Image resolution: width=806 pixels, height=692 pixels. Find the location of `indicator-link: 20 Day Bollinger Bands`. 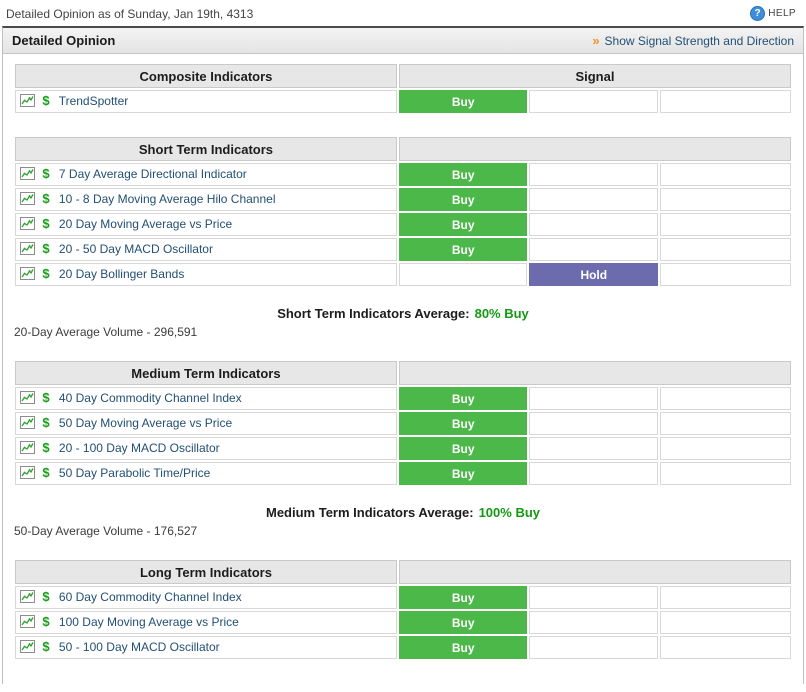

indicator-link: 20 Day Bollinger Bands is located at coordinates (121, 274).